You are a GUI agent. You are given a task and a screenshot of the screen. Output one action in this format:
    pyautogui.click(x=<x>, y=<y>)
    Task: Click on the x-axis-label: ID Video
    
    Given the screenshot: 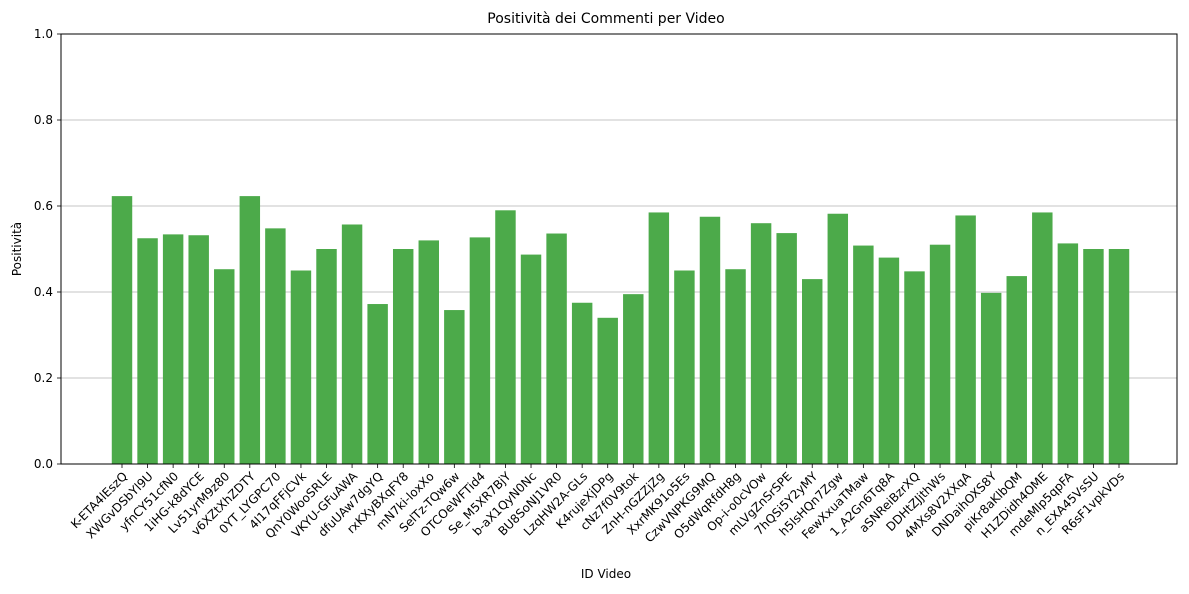 What is the action you would take?
    pyautogui.click(x=606, y=574)
    